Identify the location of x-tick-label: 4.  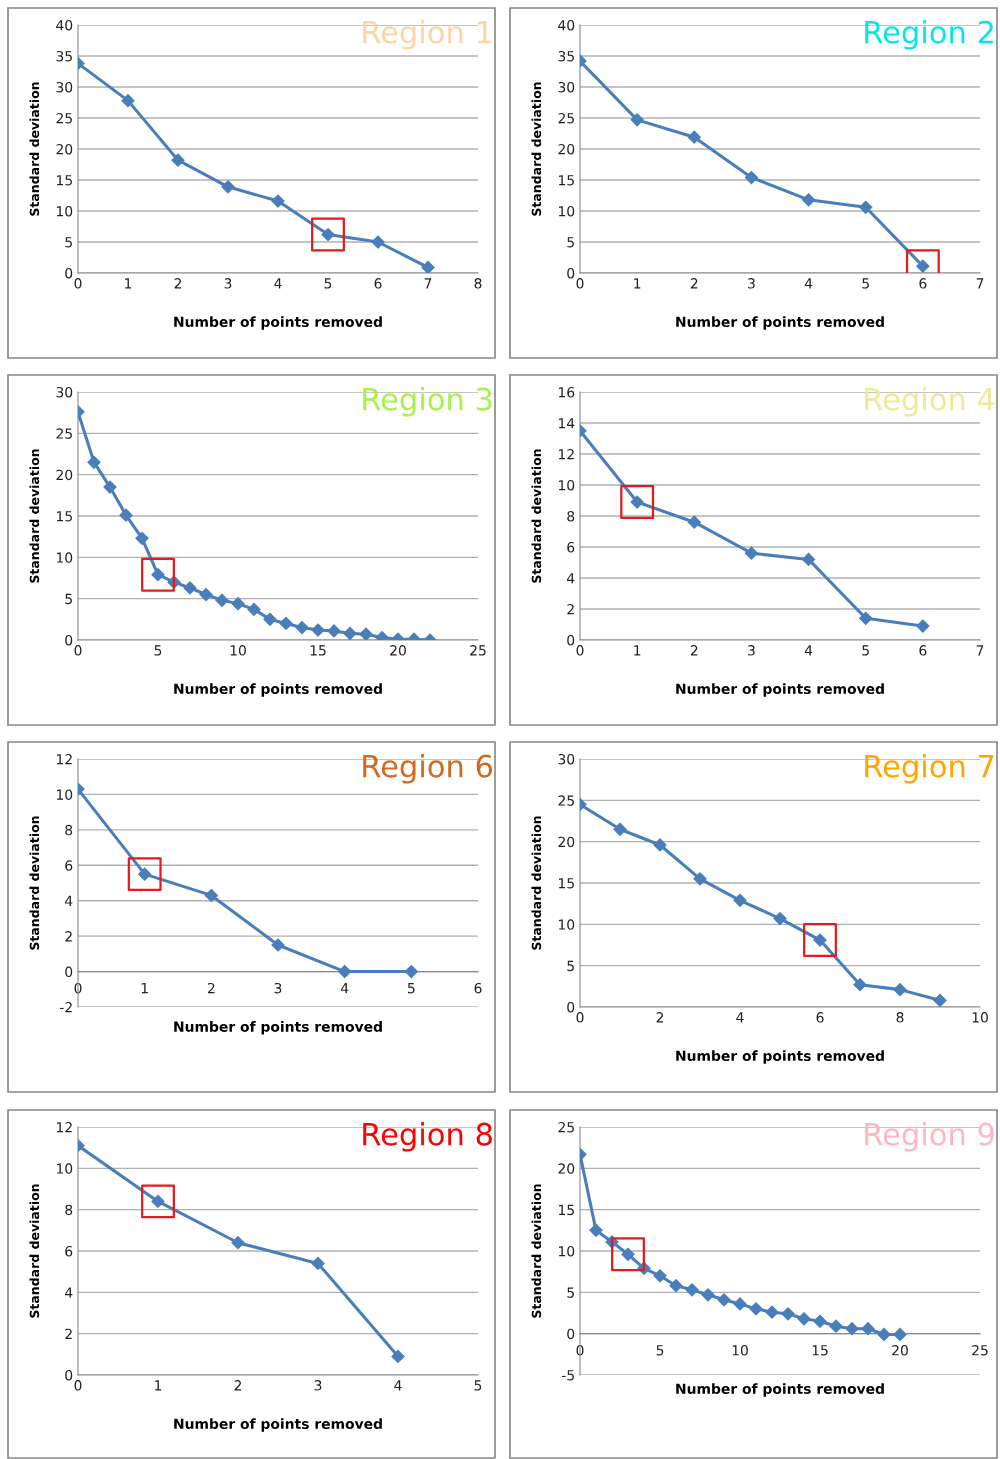
(344, 988).